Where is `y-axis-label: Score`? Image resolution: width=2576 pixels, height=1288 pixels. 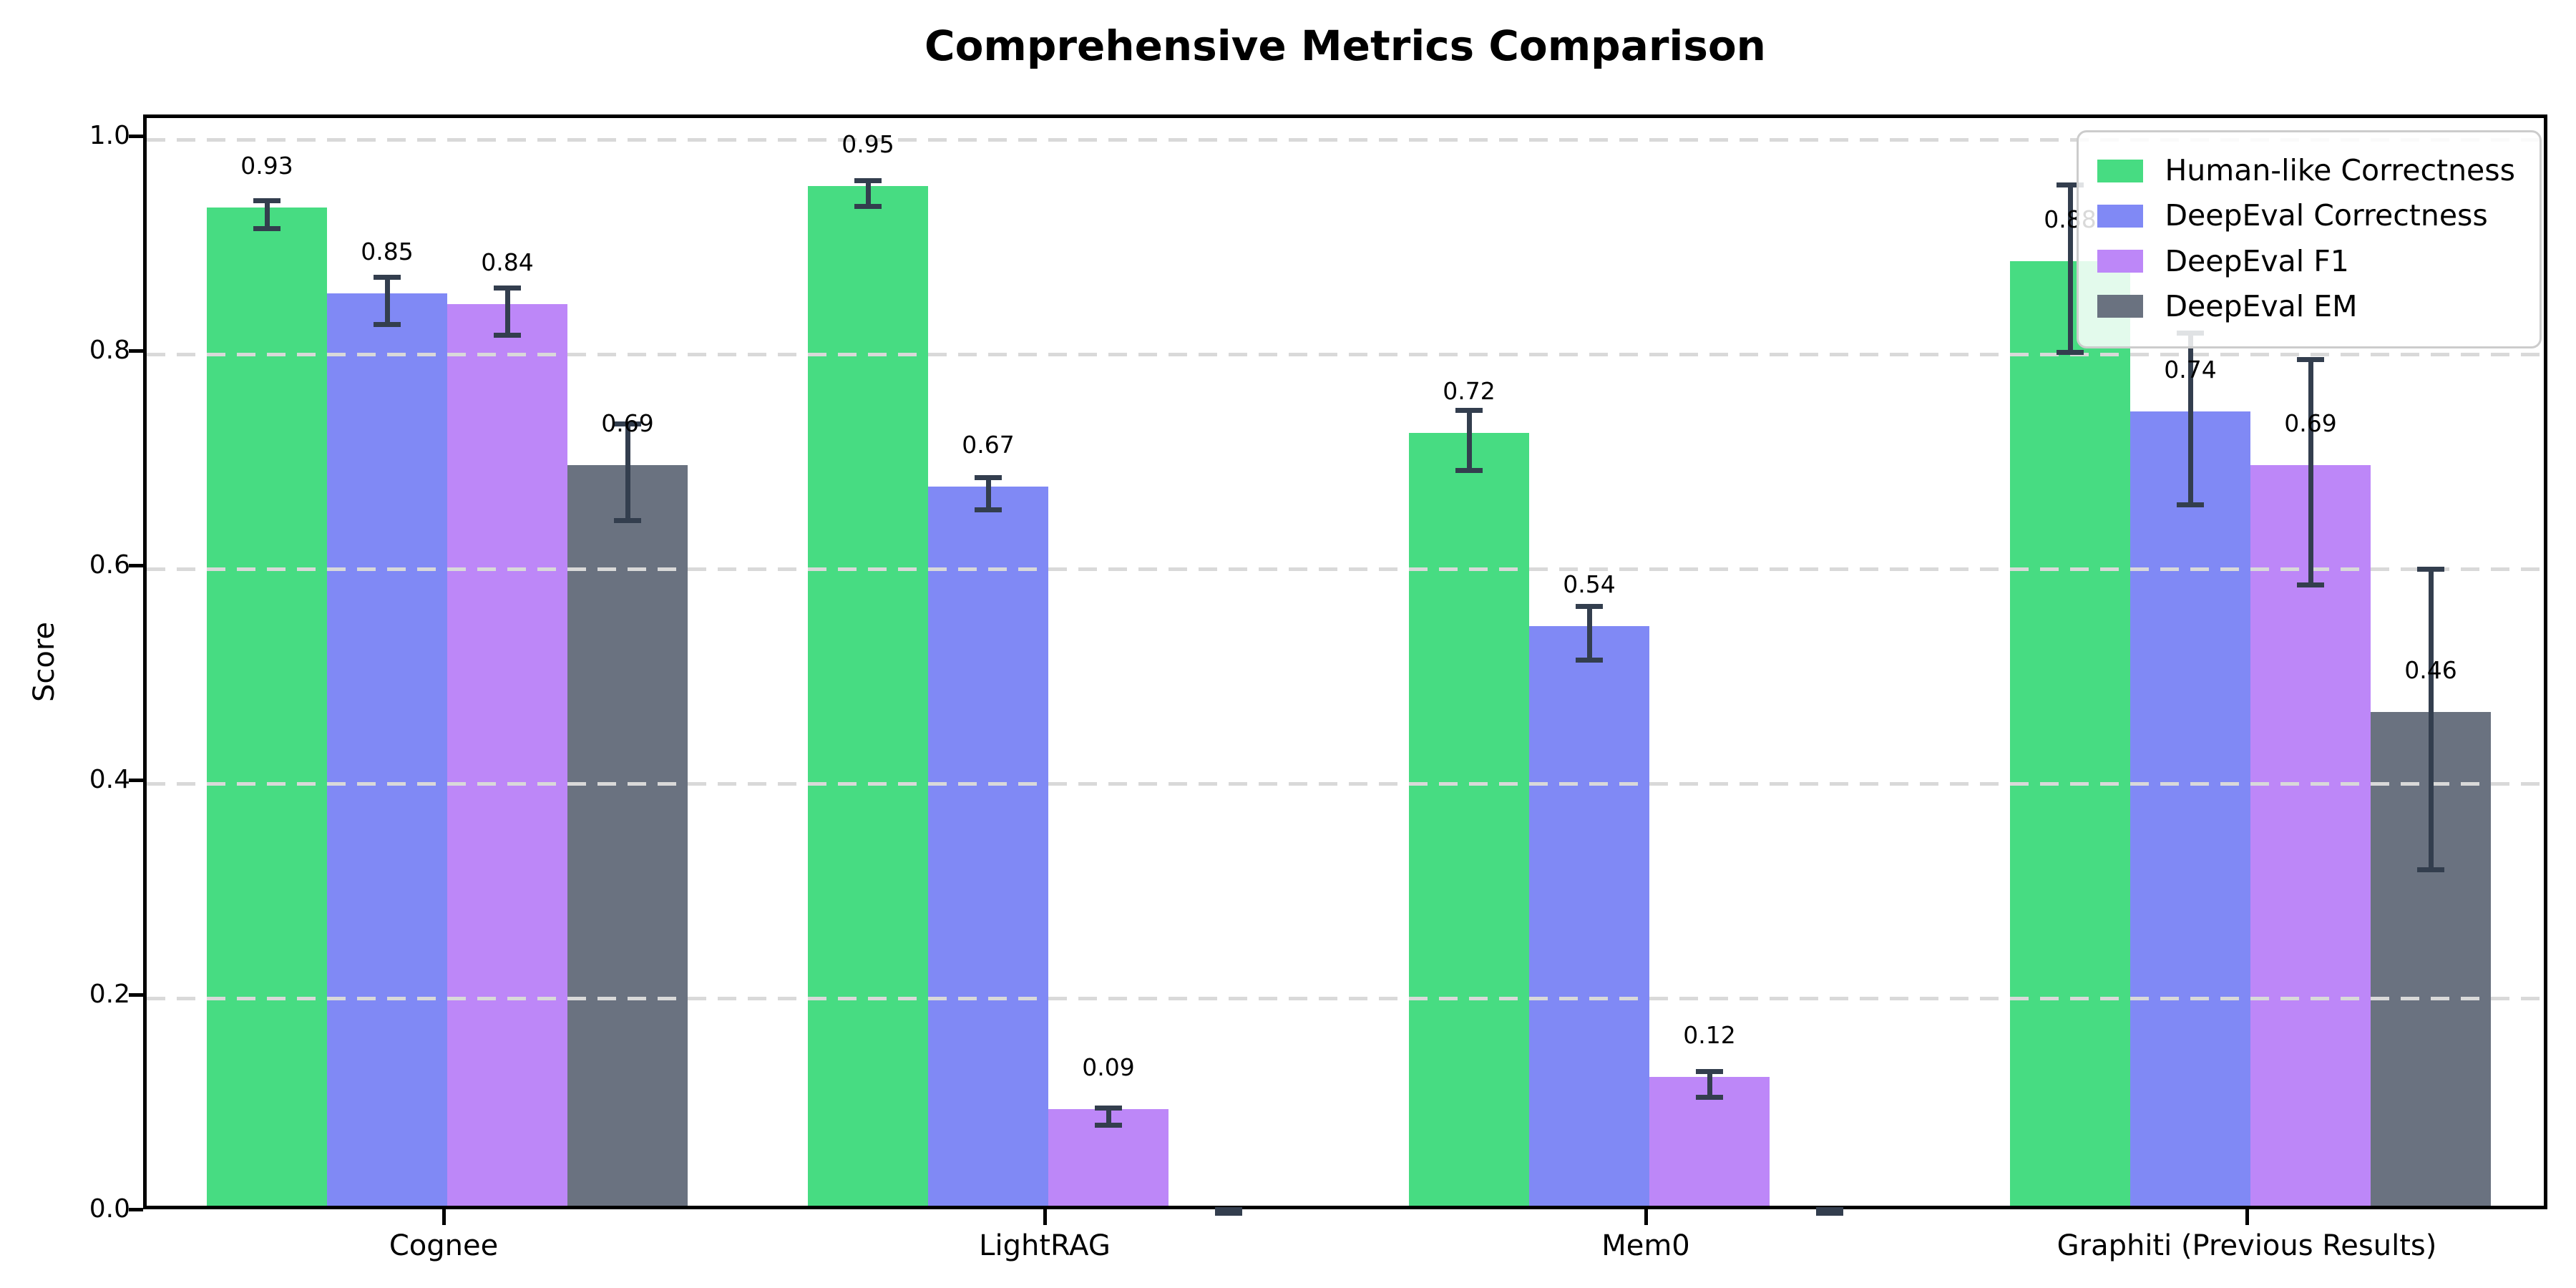
y-axis-label: Score is located at coordinates (44, 662).